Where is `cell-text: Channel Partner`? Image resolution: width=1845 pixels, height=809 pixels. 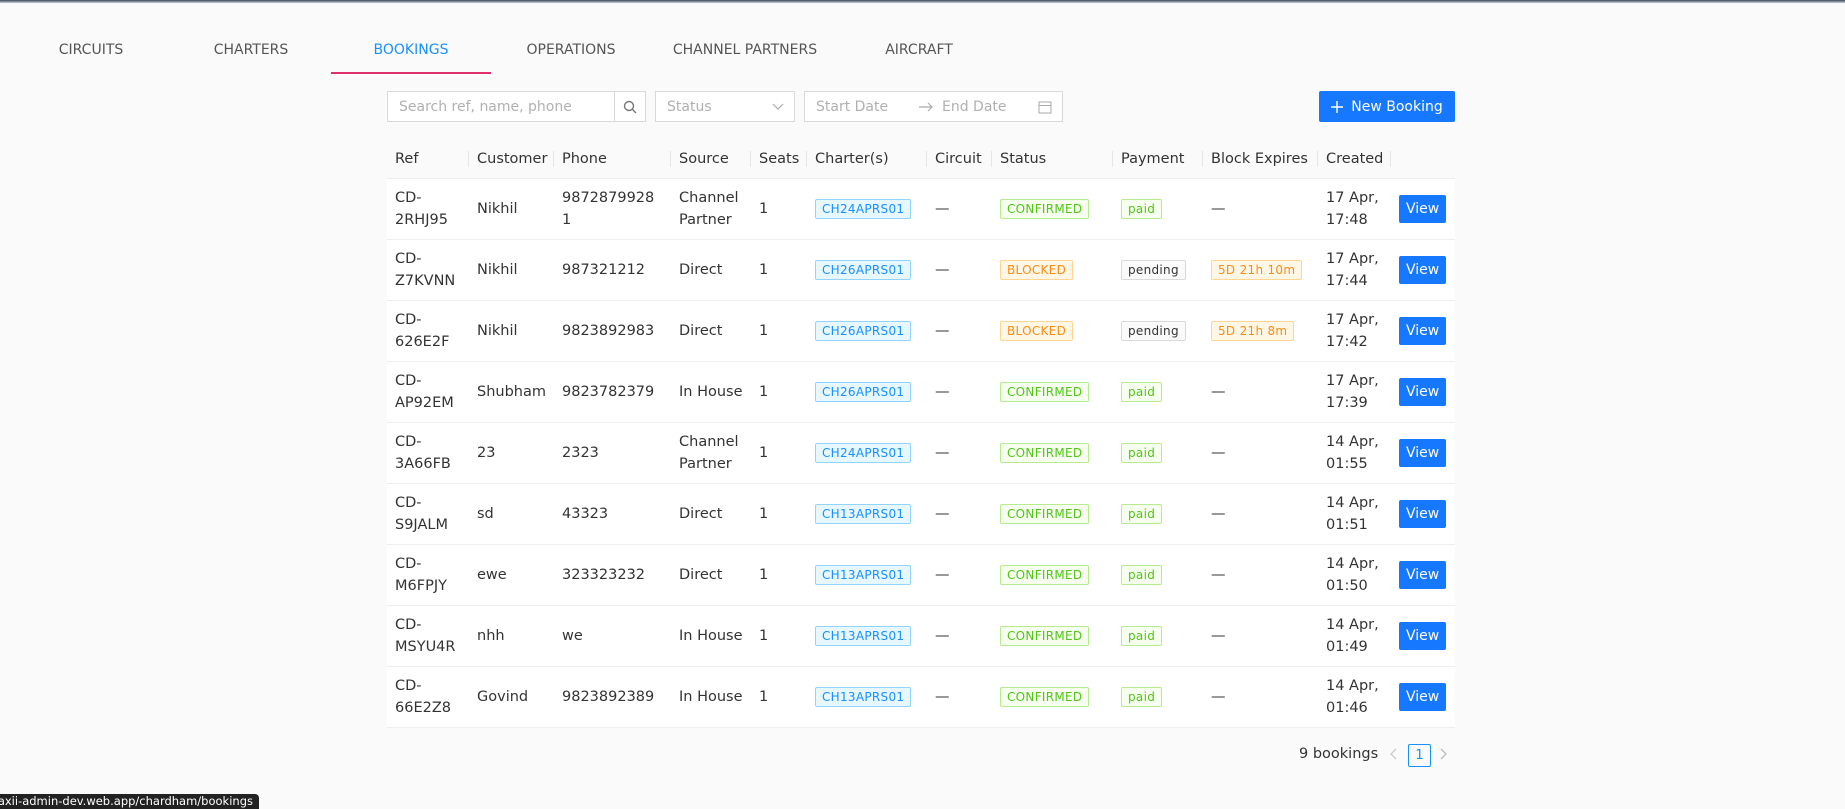 cell-text: Channel Partner is located at coordinates (709, 208).